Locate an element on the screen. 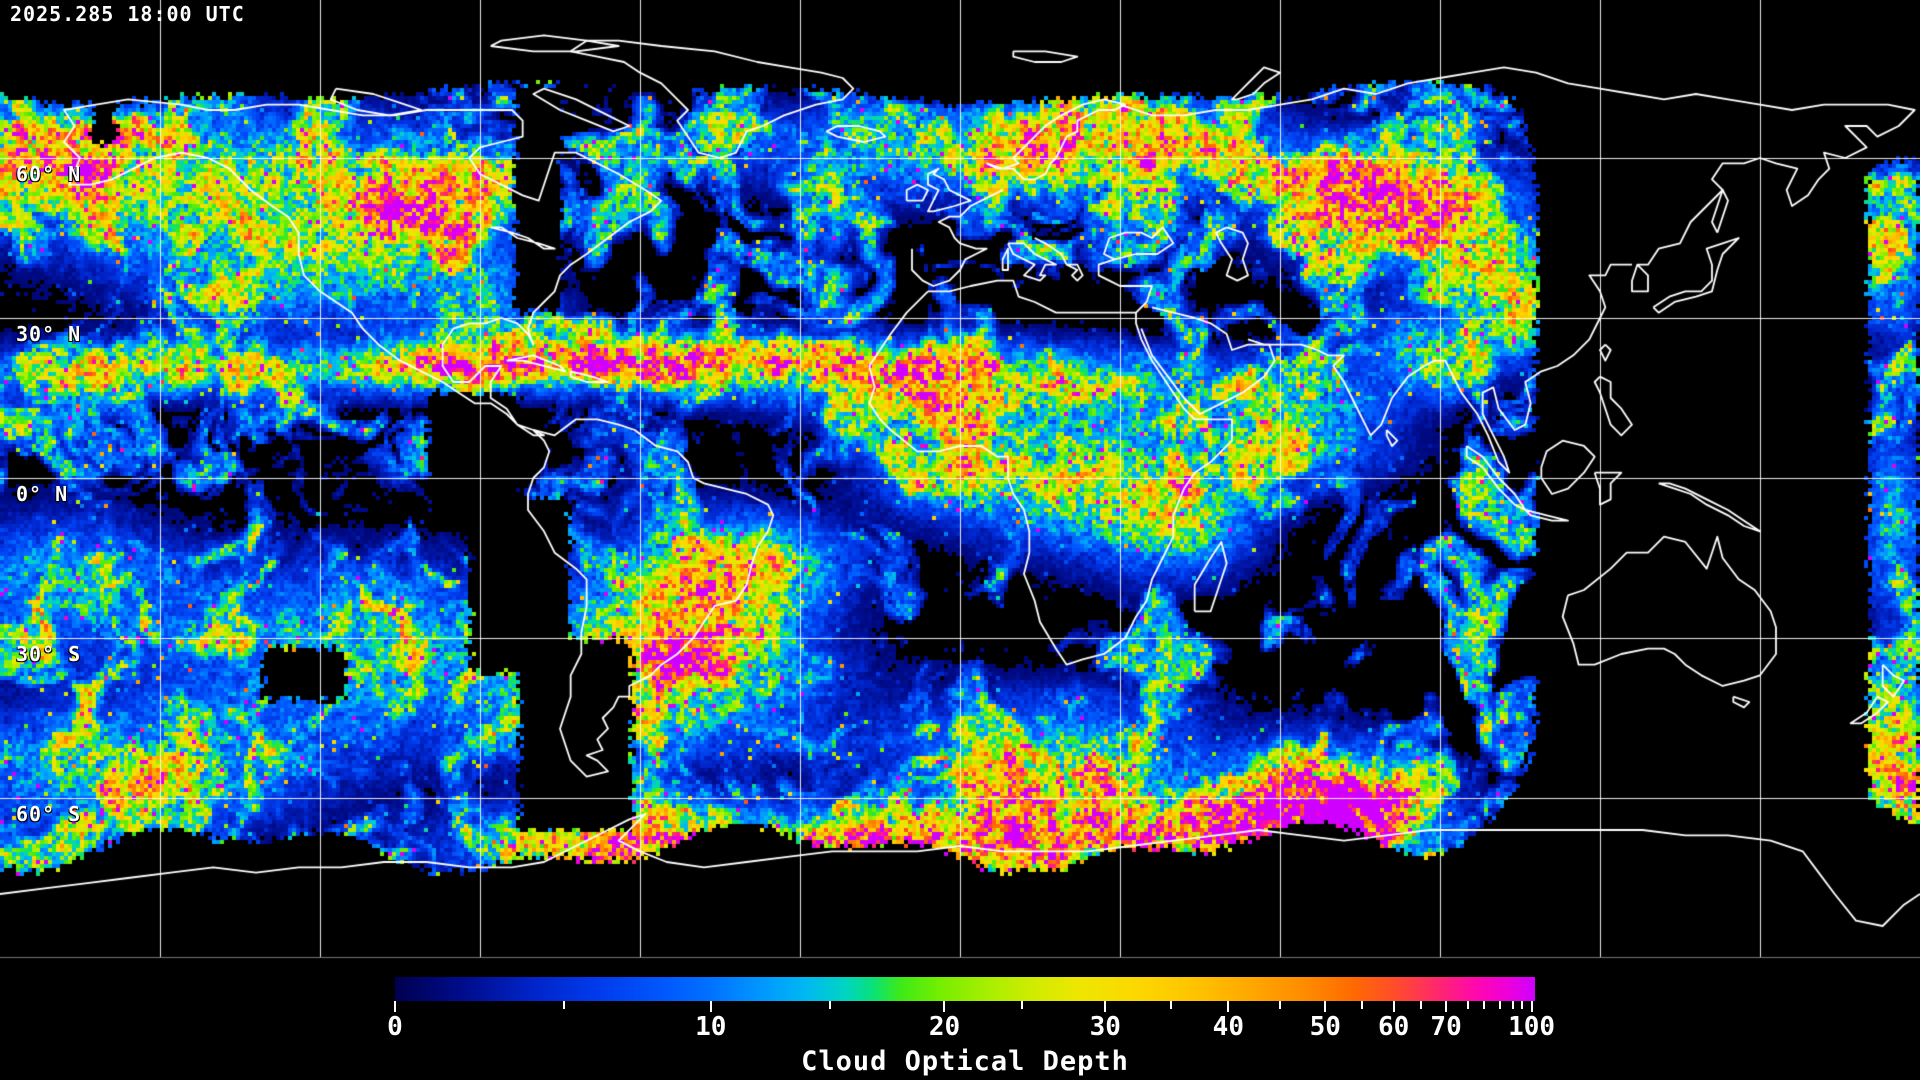 This screenshot has height=1080, width=1920. colorbar-label-30: 30 is located at coordinates (1105, 1027).